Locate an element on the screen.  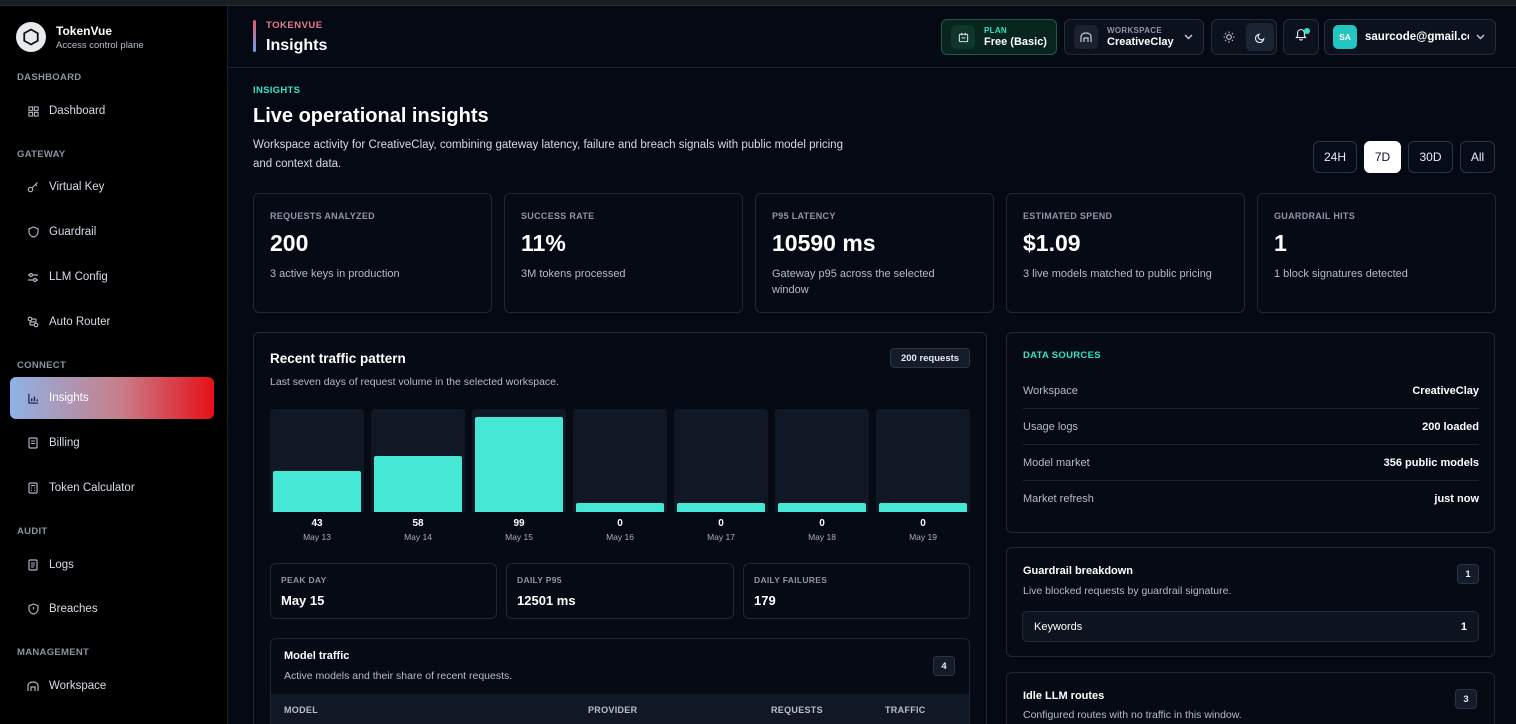
sidebar-item-virtual-key: Virtual Key is located at coordinates (112, 187).